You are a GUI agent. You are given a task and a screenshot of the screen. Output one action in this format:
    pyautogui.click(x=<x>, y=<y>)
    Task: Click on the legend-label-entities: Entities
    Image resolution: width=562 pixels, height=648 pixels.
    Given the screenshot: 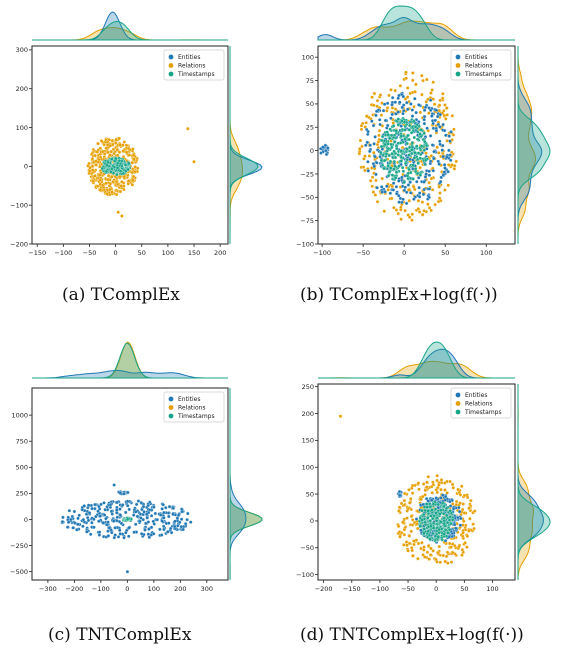 What is the action you would take?
    pyautogui.click(x=189, y=399)
    